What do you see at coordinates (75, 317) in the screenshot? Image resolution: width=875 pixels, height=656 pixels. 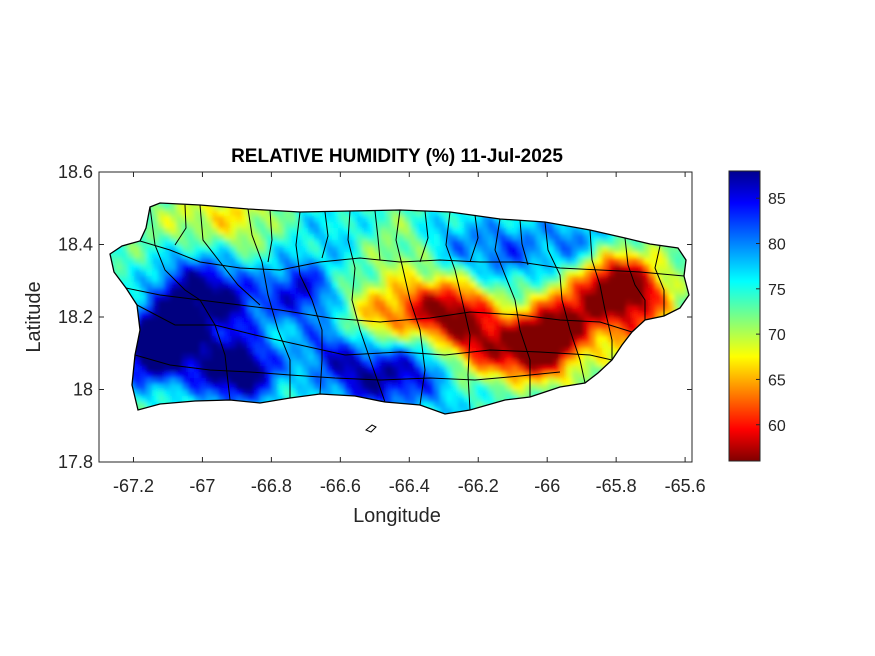 I see `y-tick-label: 18.2` at bounding box center [75, 317].